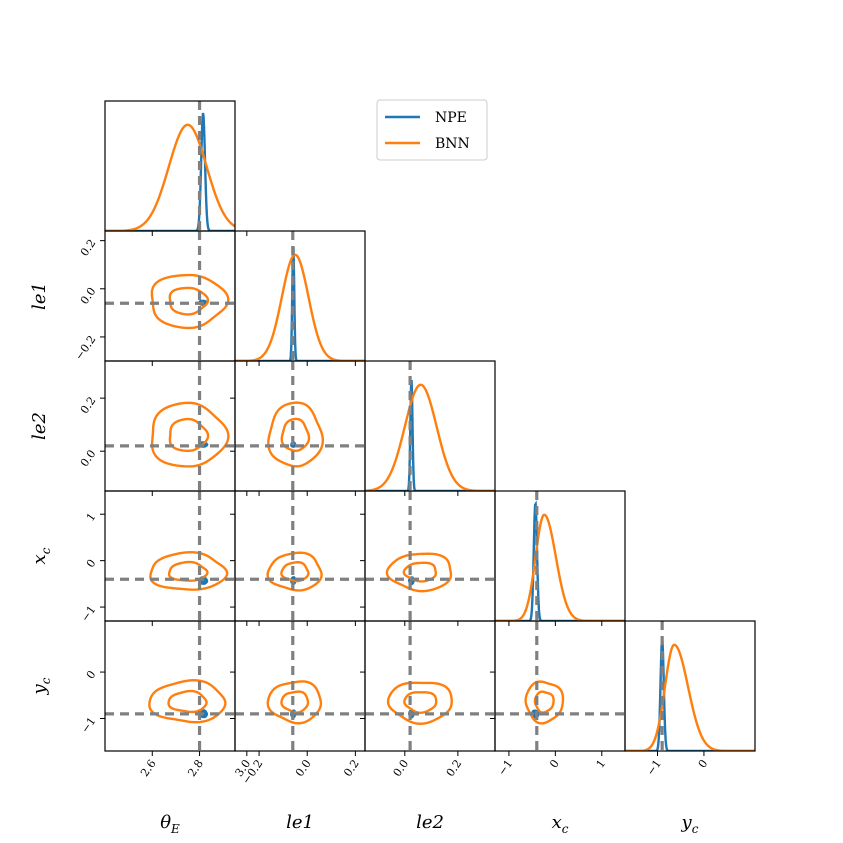 The width and height of the screenshot is (843, 843). Describe the element at coordinates (560, 567) in the screenshot. I see `marginal-bnn-xc` at that location.